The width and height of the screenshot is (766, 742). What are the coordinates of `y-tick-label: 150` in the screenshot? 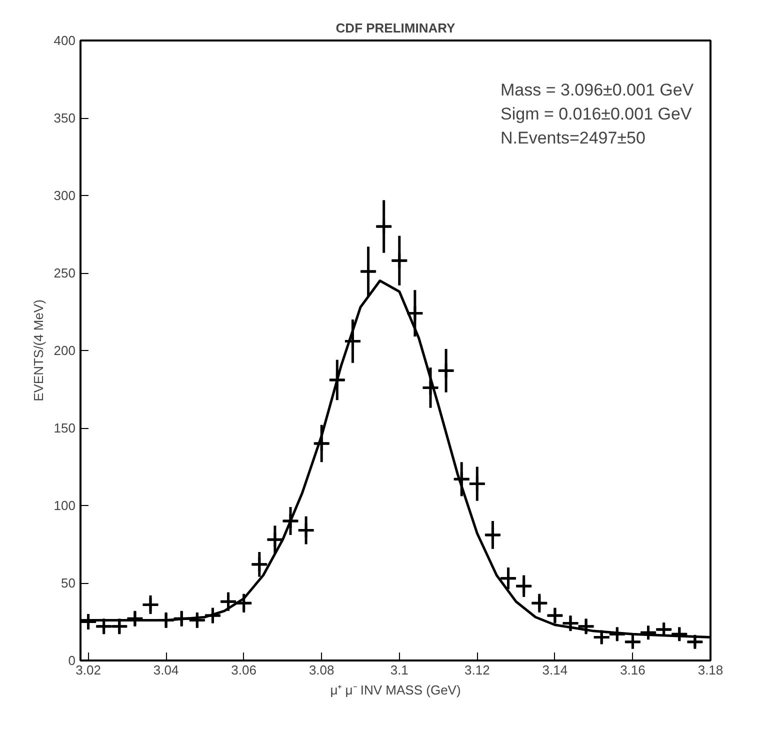 It's located at (65, 428).